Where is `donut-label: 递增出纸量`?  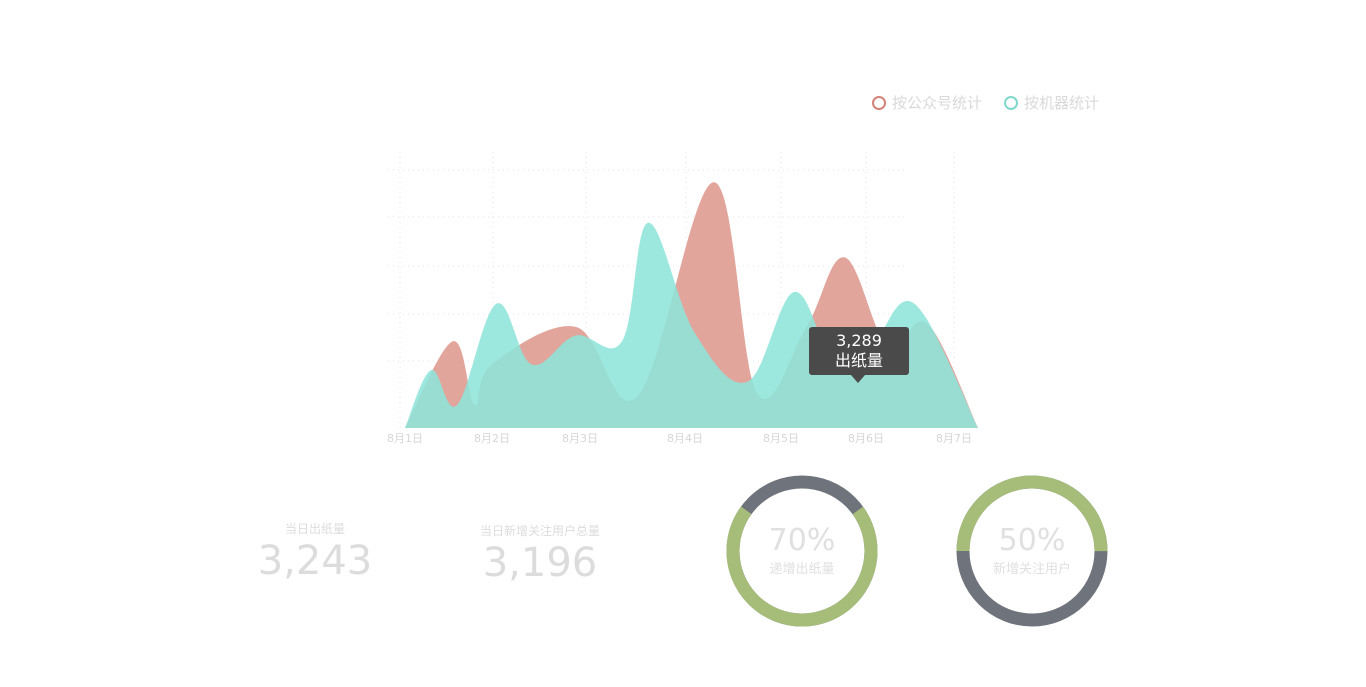
donut-label: 递增出纸量 is located at coordinates (802, 569).